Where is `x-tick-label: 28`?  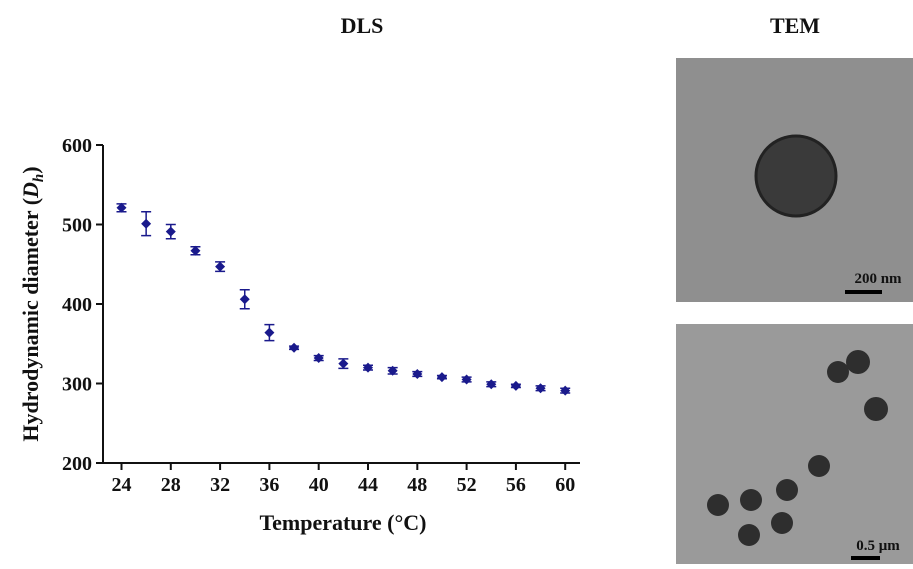 x-tick-label: 28 is located at coordinates (171, 485).